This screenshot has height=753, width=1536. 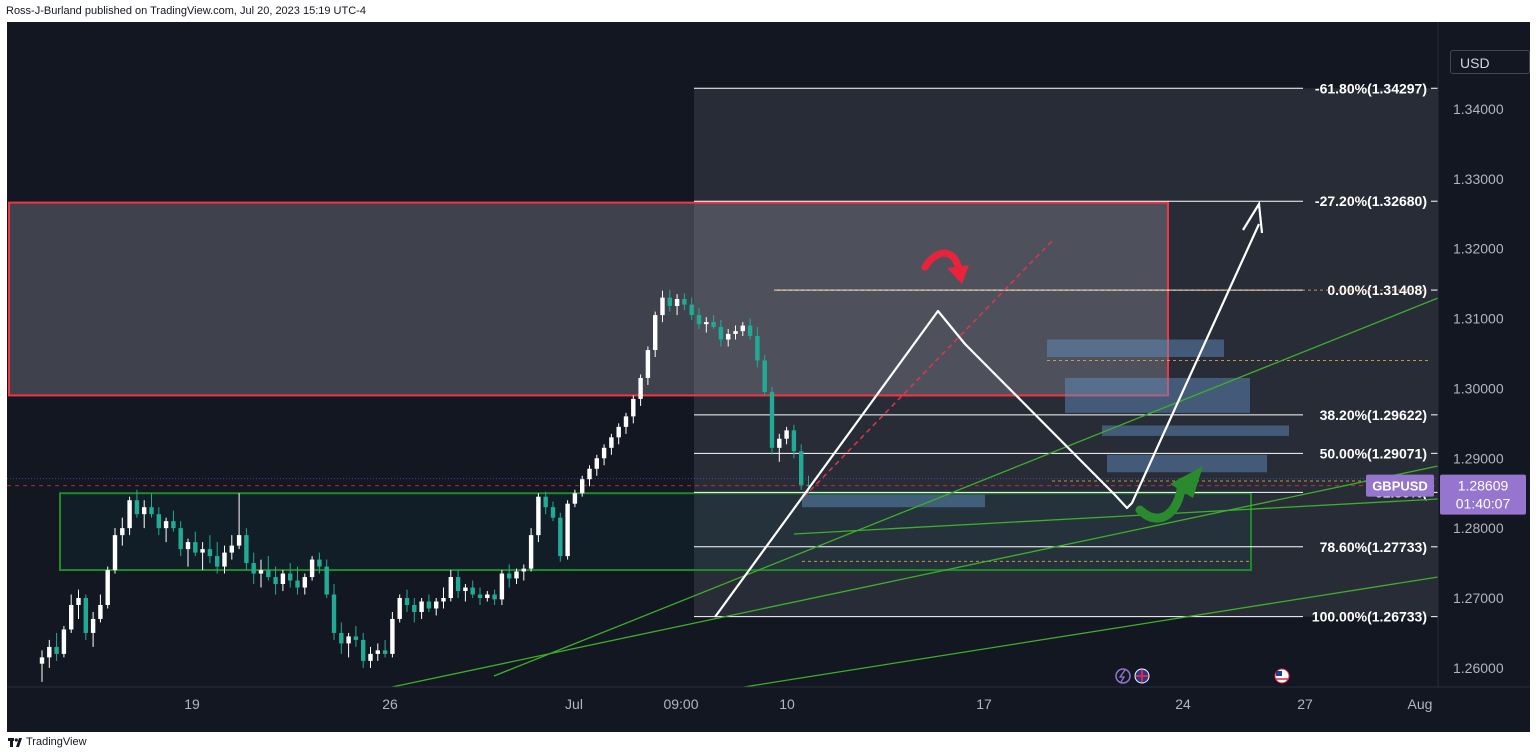 I want to click on fvg-box, so click(x=1157, y=395).